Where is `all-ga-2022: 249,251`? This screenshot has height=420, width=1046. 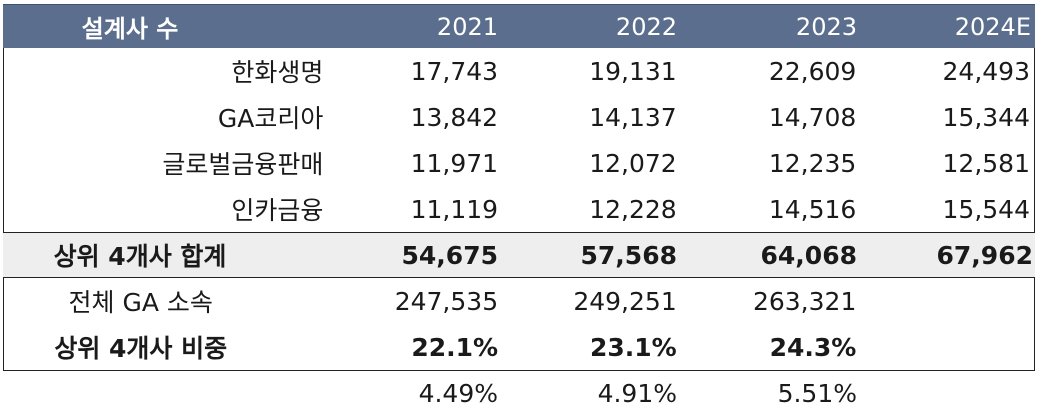
all-ga-2022: 249,251 is located at coordinates (625, 301).